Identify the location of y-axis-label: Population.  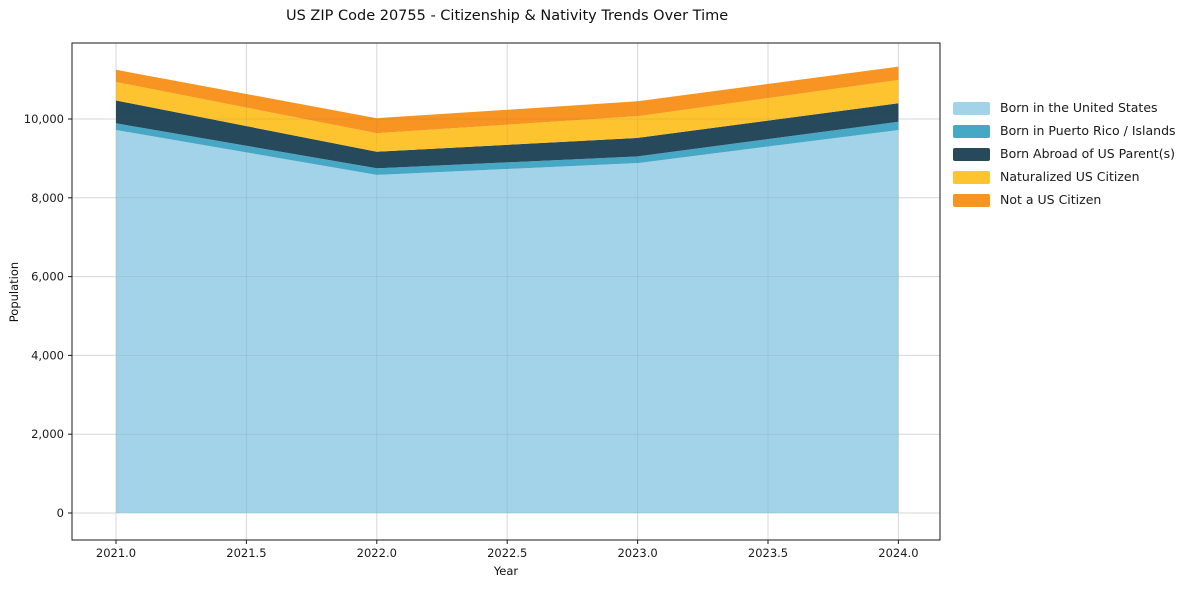
(14, 292).